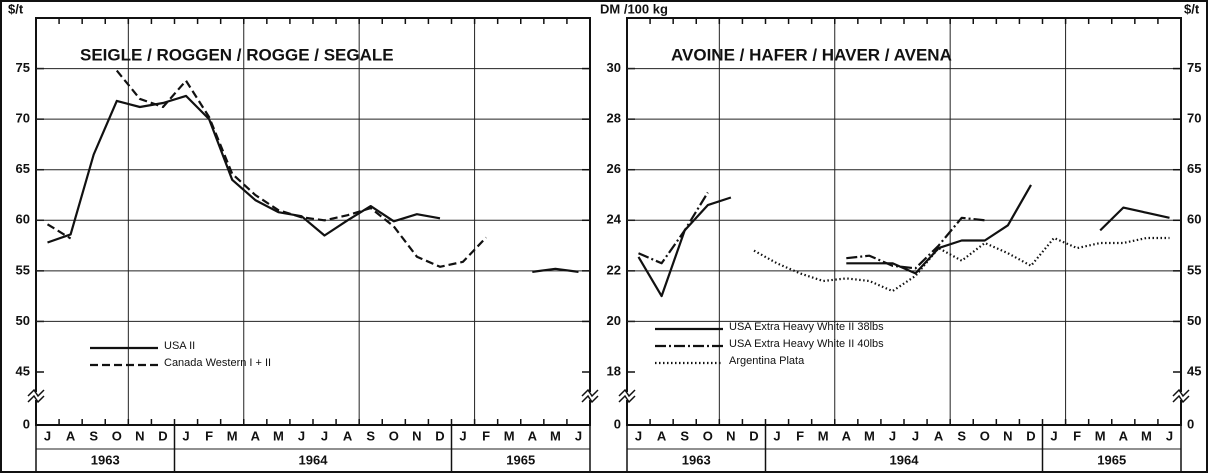 The image size is (1208, 473). Describe the element at coordinates (1194, 320) in the screenshot. I see `y2-tick-label: 50` at that location.